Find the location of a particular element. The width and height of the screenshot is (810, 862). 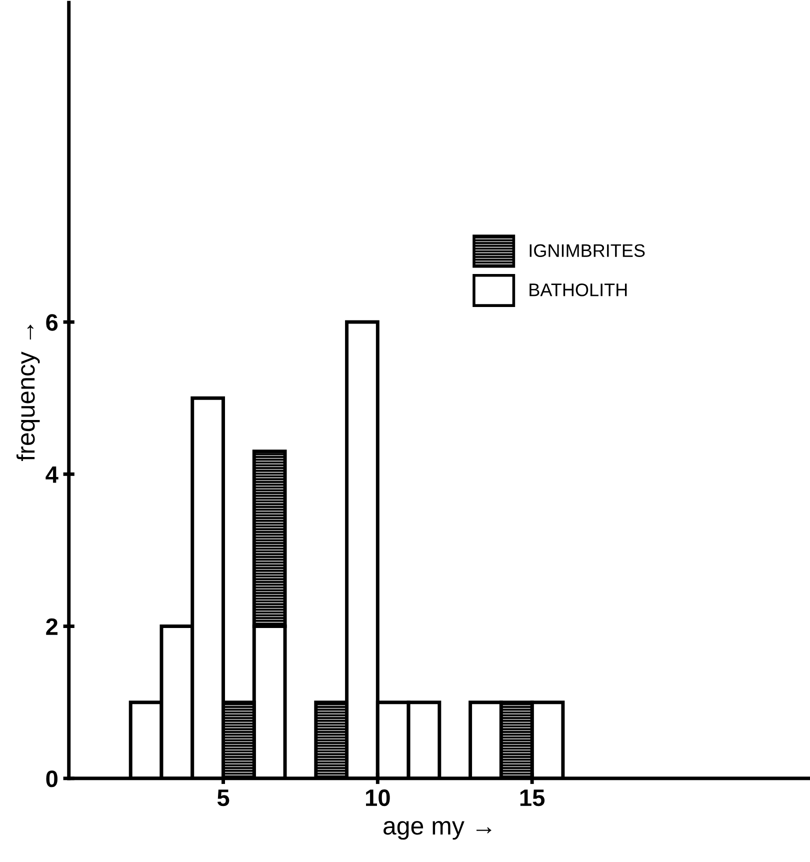

x-tick-label: 10 is located at coordinates (378, 797).